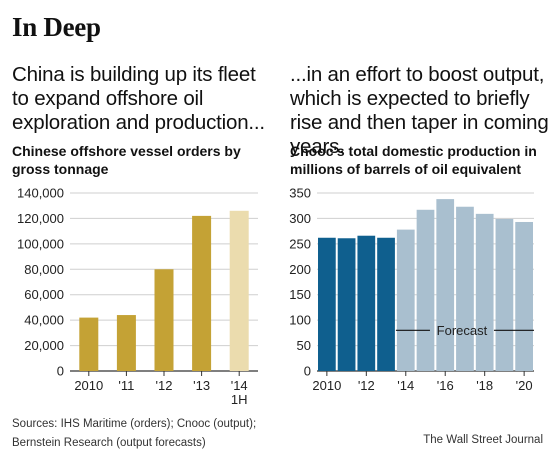 The height and width of the screenshot is (463, 555). What do you see at coordinates (44, 345) in the screenshot?
I see `y-tick-label: 20,000` at bounding box center [44, 345].